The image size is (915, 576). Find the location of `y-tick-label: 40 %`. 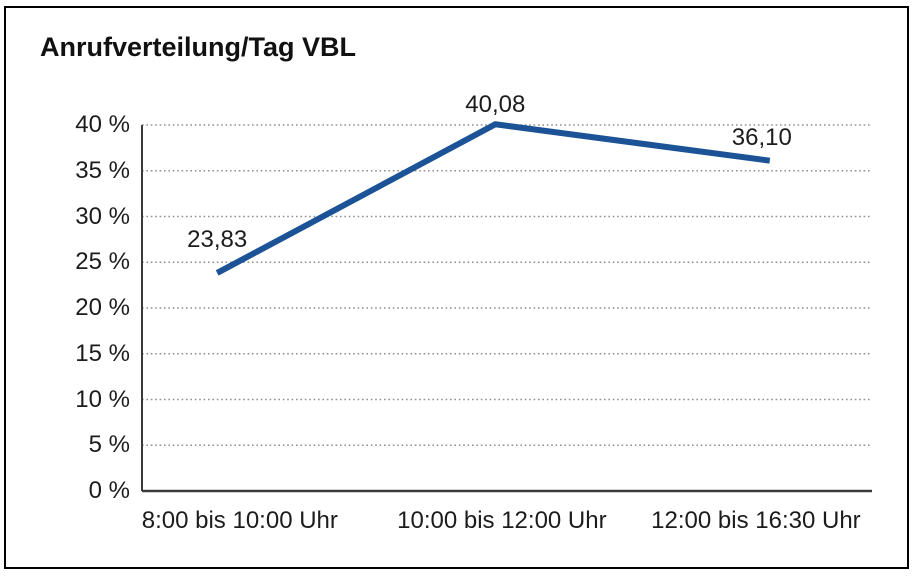

y-tick-label: 40 % is located at coordinates (102, 124).